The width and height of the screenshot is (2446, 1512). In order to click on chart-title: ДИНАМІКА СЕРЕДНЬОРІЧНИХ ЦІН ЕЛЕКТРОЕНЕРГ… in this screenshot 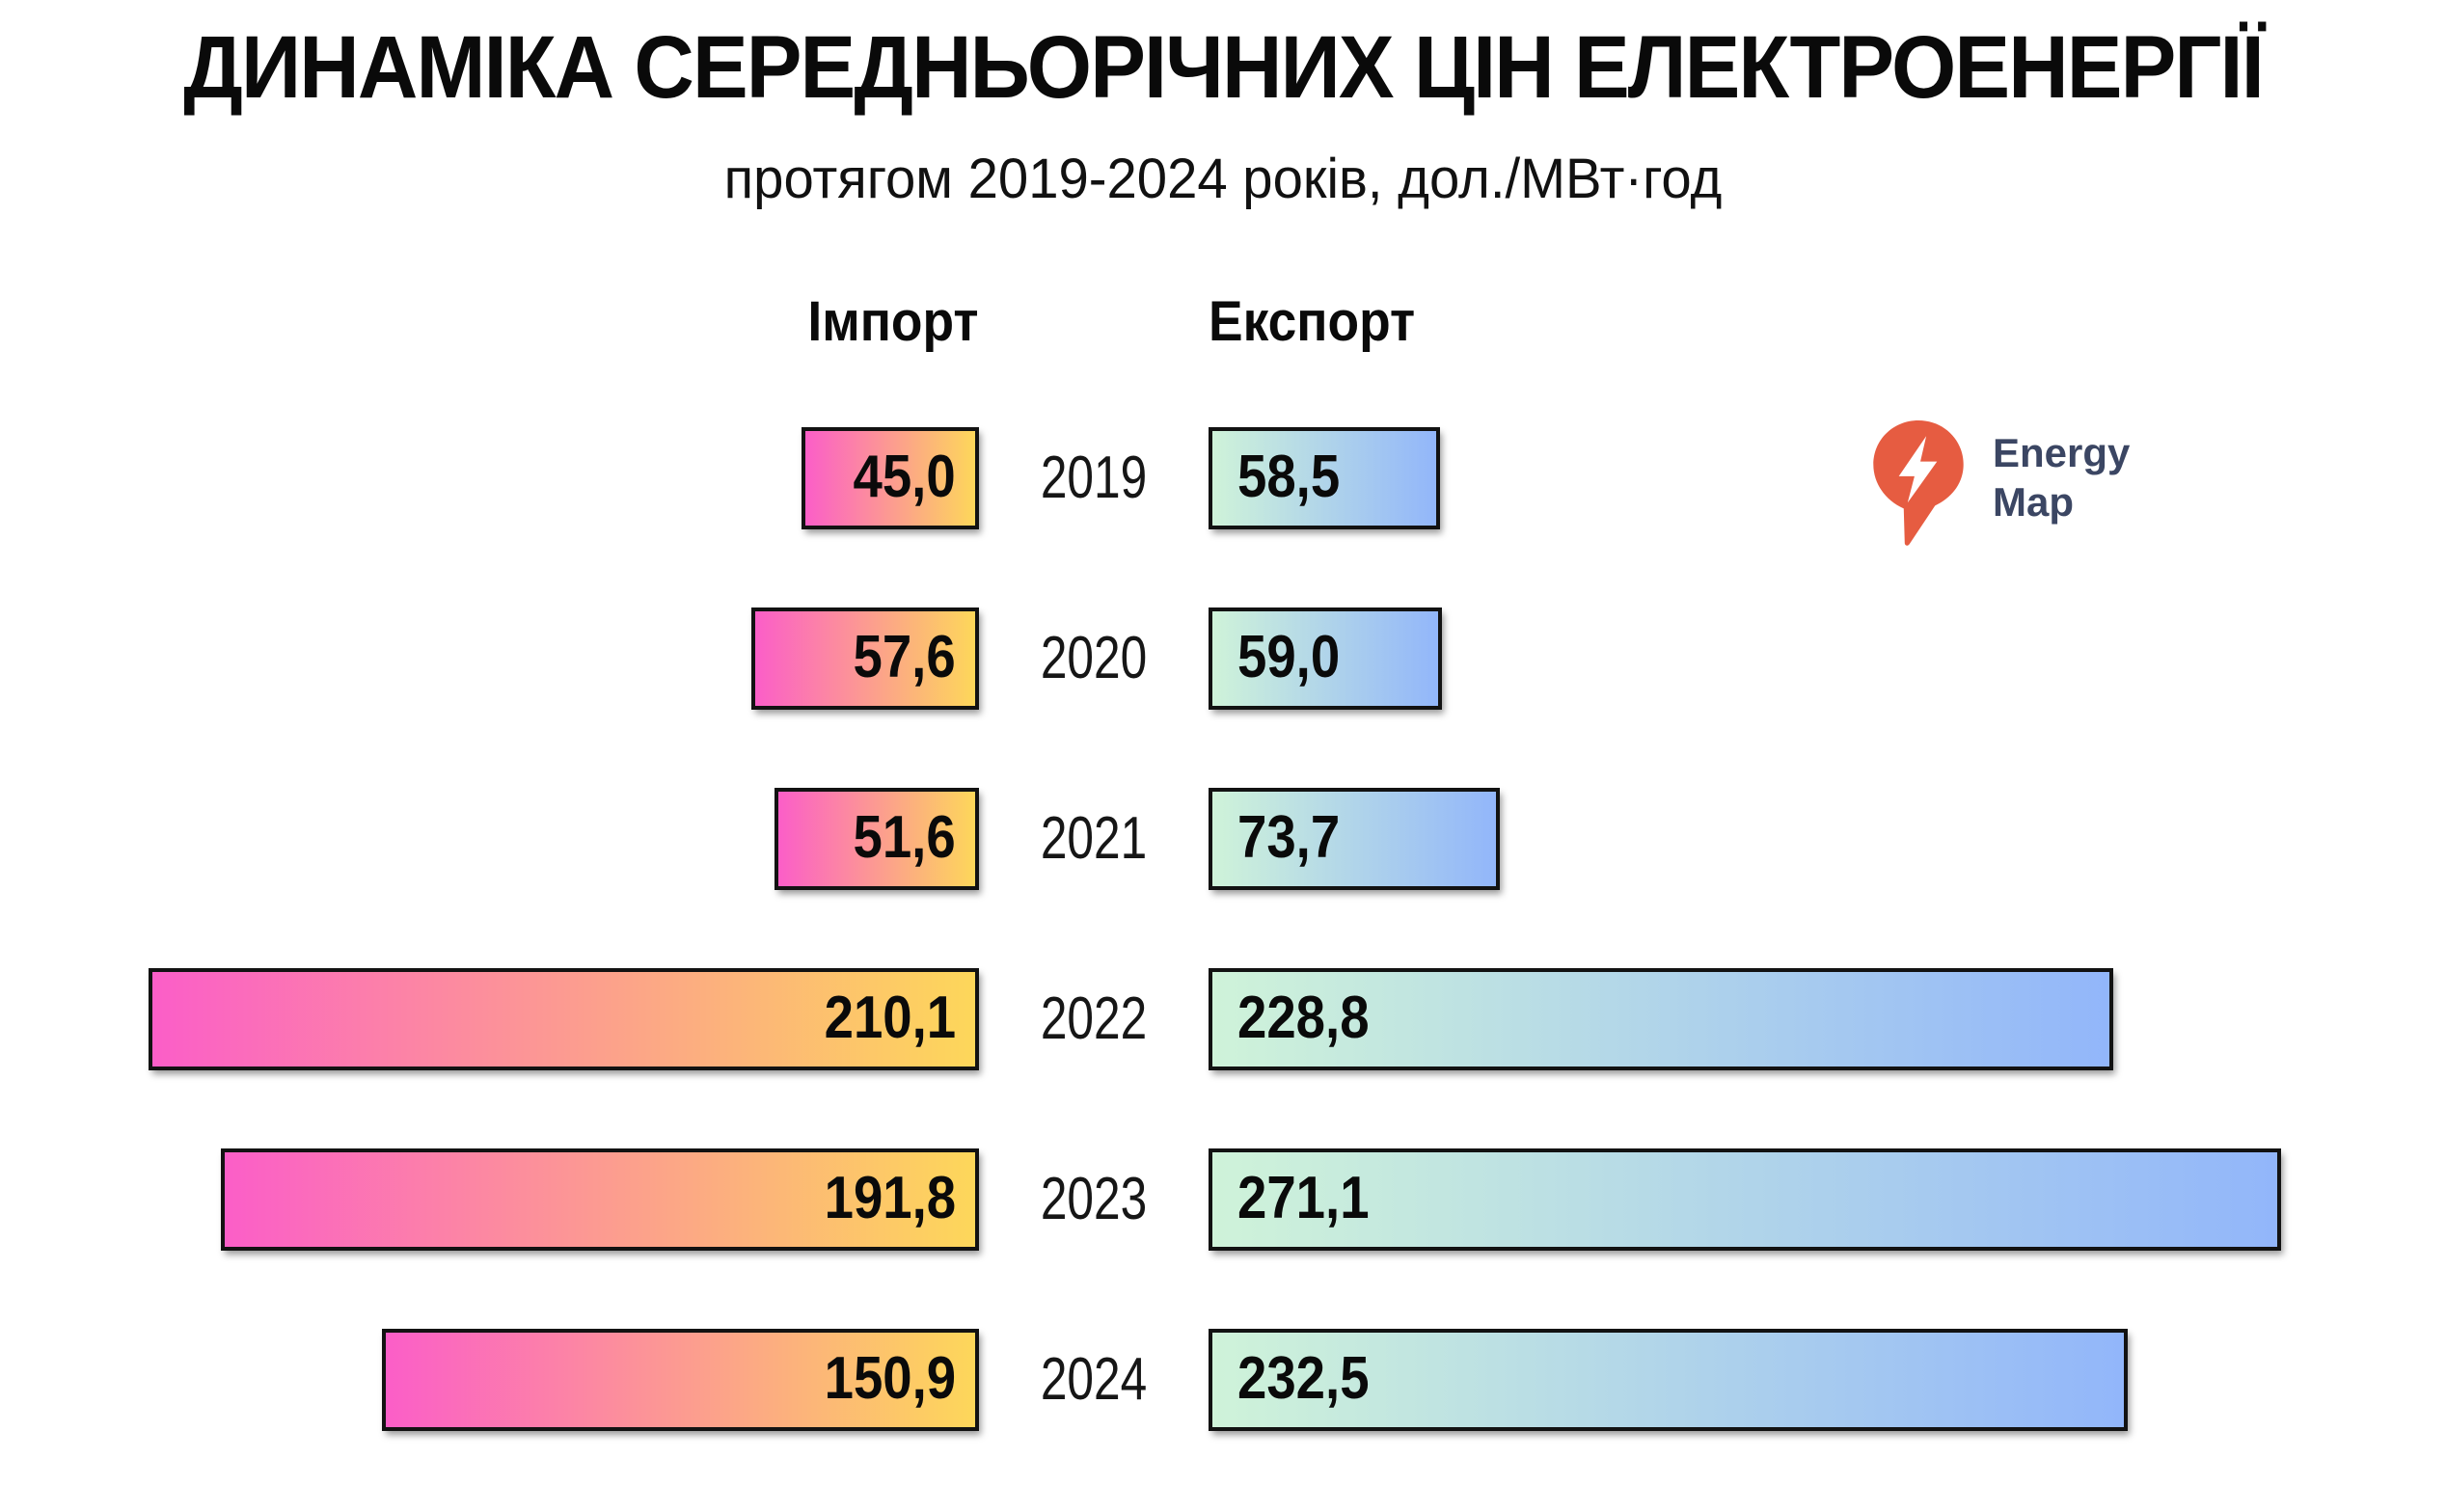, I will do `click(1223, 67)`.